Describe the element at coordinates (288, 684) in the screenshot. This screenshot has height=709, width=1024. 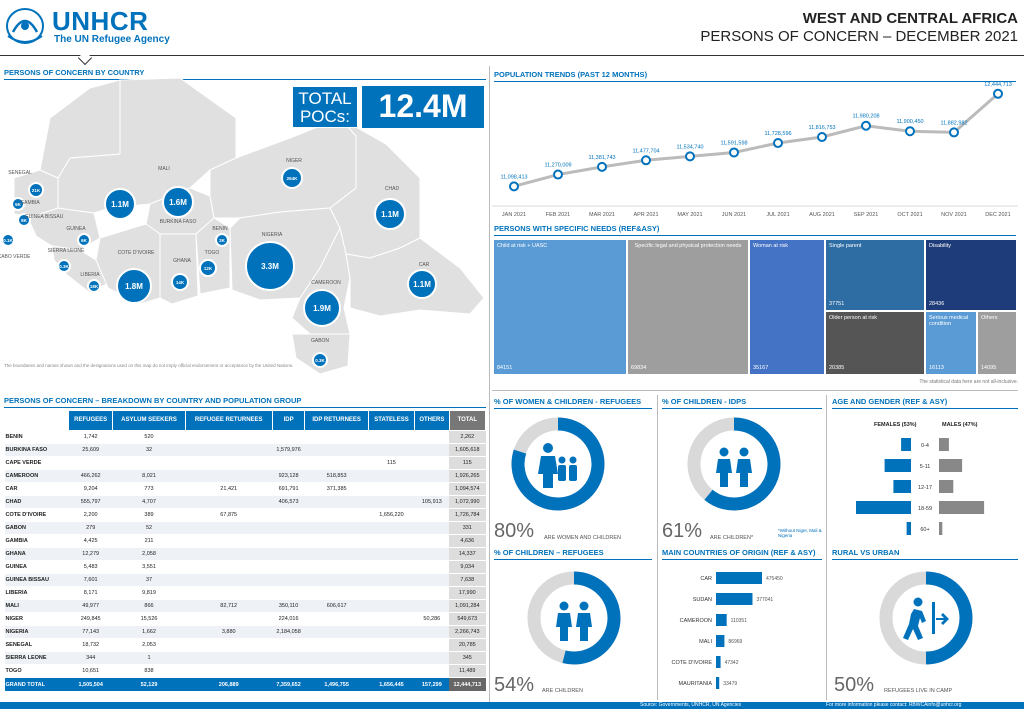
I see `table-cell: 7,359,652` at that location.